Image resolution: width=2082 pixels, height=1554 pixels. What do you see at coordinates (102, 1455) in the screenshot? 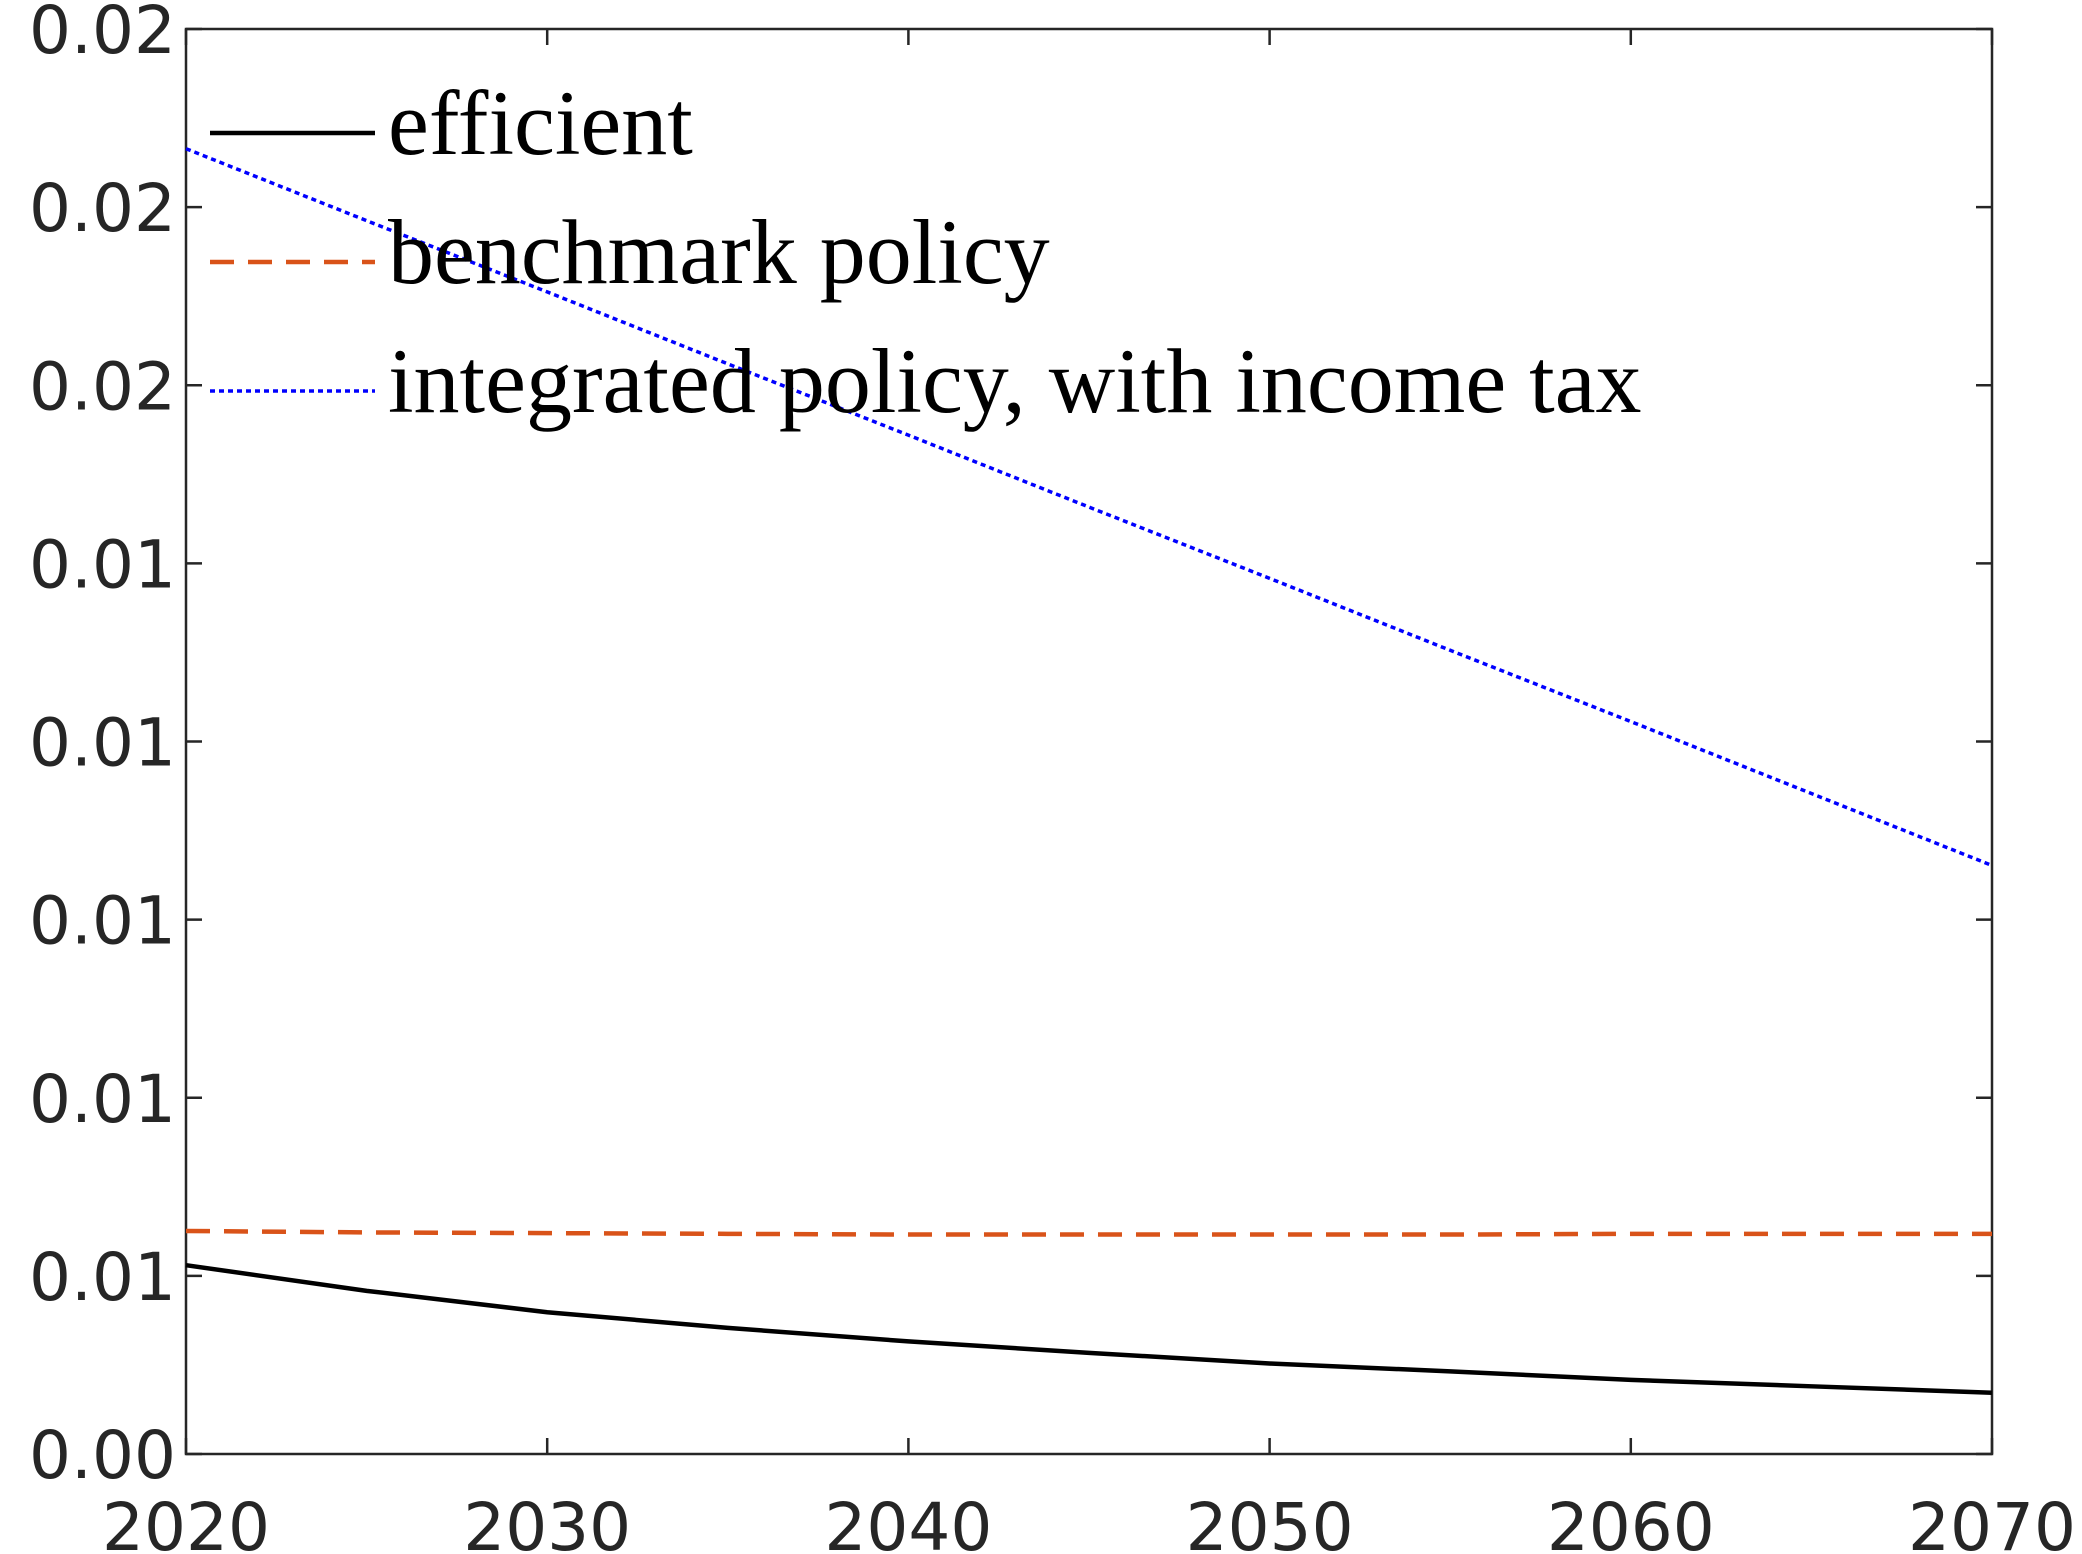
I see `y-tick-label: 0.00` at bounding box center [102, 1455].